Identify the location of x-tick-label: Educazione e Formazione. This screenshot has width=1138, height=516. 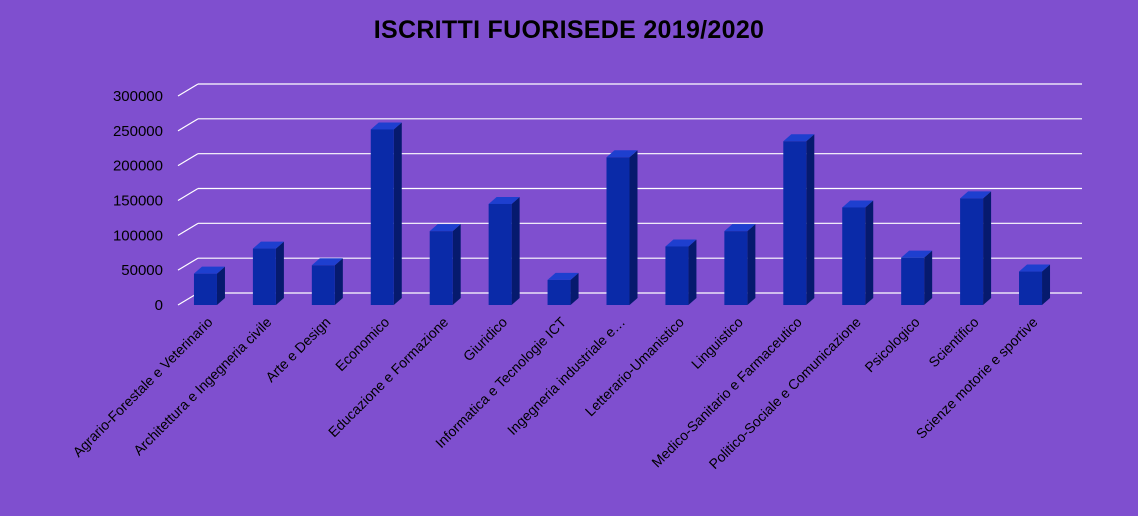
(388, 377).